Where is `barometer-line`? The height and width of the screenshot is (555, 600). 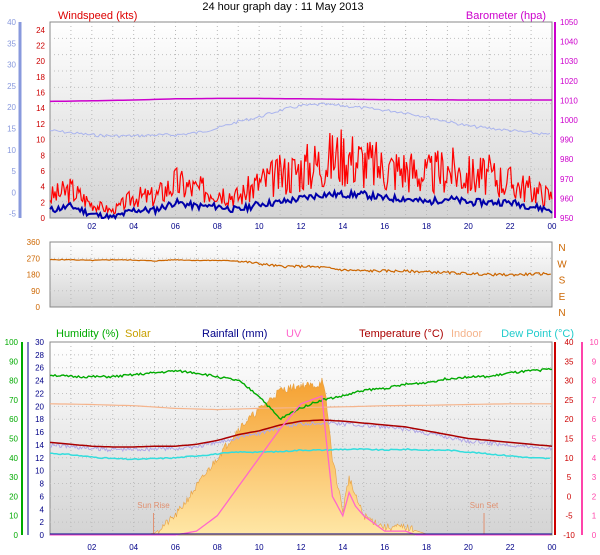
barometer-line is located at coordinates (300, 100).